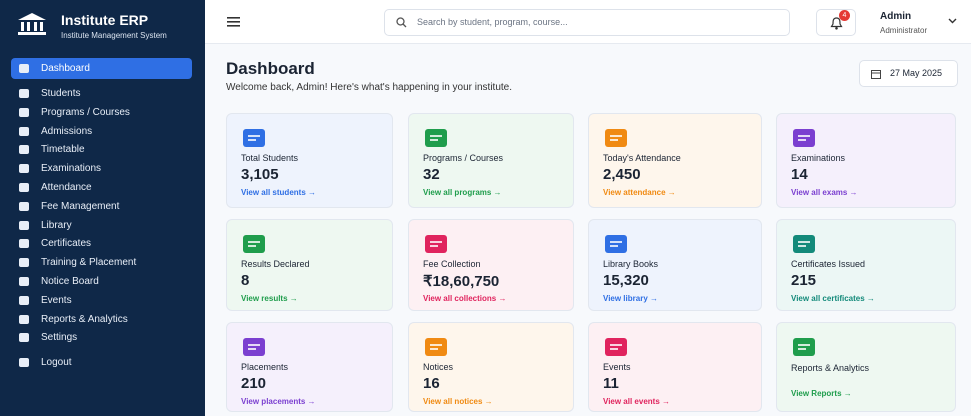 This screenshot has height=416, width=971. Describe the element at coordinates (101, 243) in the screenshot. I see `nav-item: Certificates` at that location.